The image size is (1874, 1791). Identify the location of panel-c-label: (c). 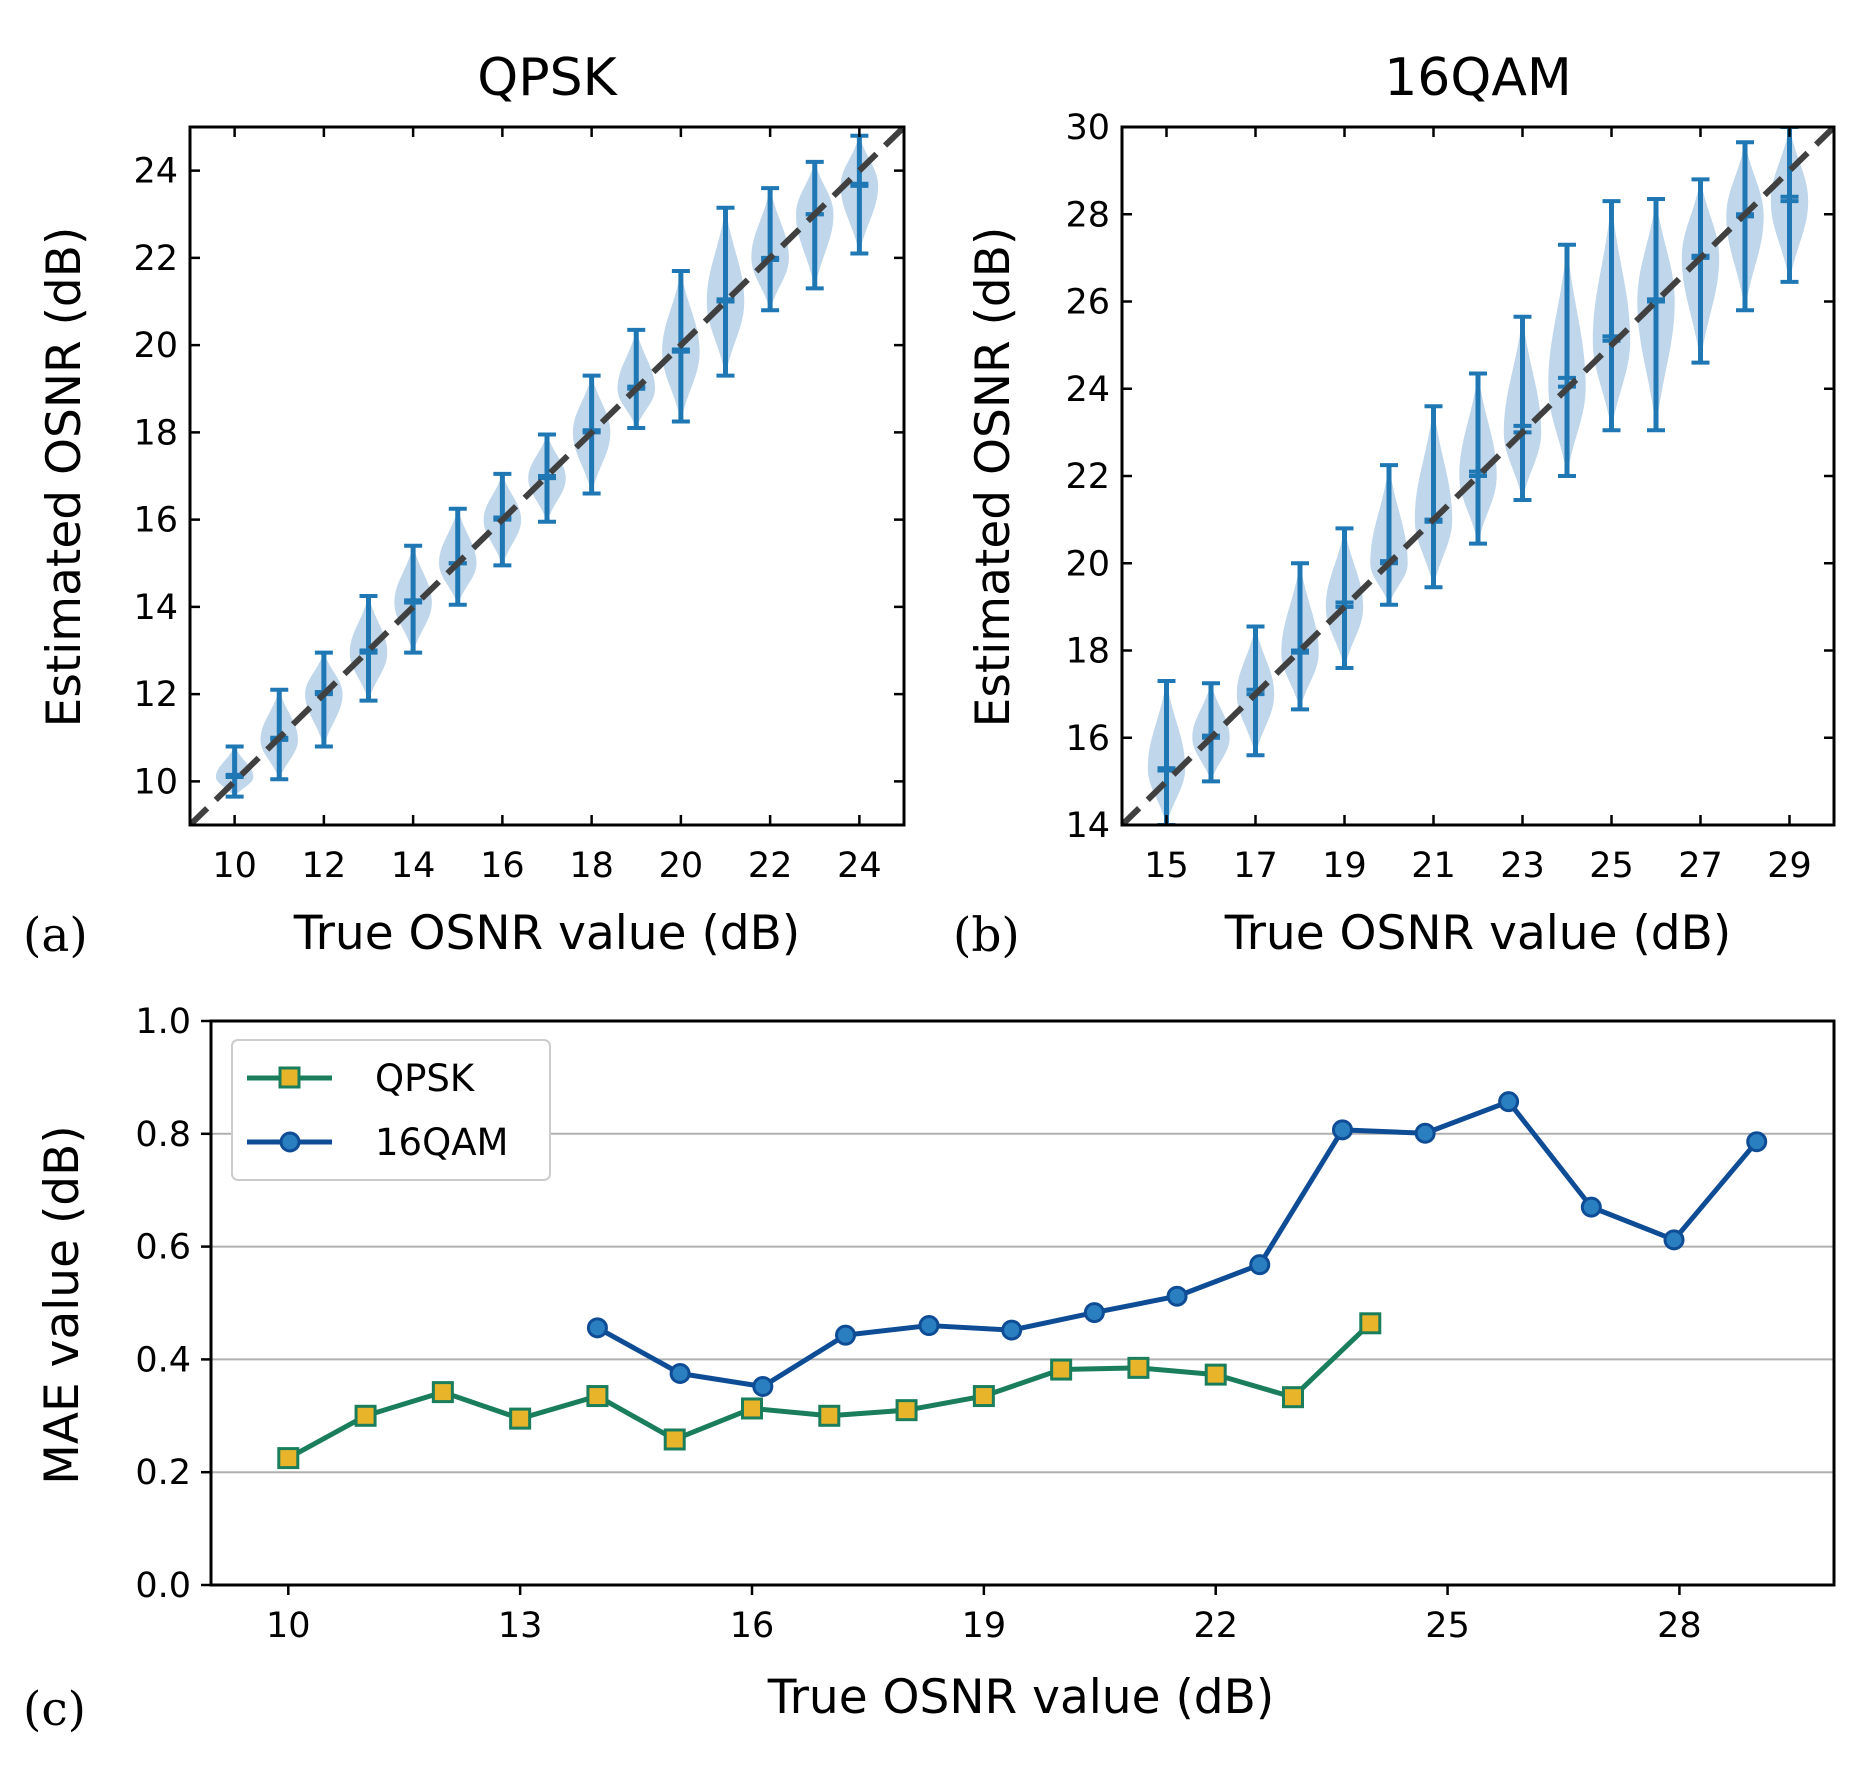
(54, 1709).